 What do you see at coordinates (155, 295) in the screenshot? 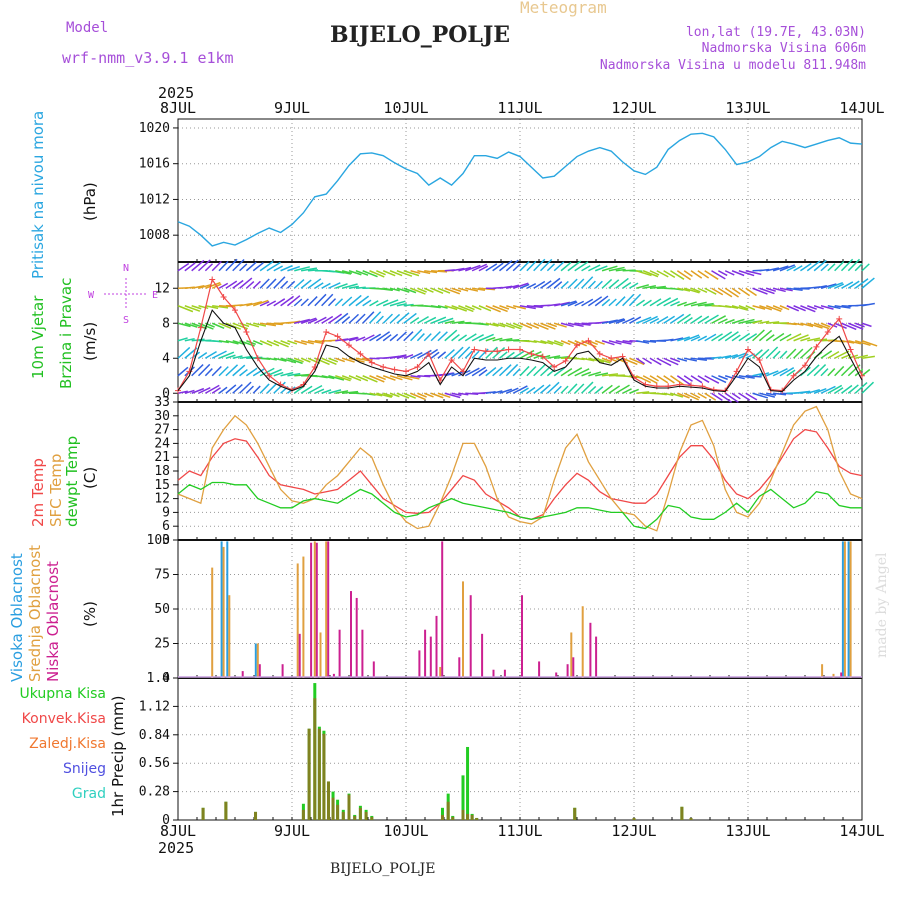
I see `compass-e: E` at bounding box center [155, 295].